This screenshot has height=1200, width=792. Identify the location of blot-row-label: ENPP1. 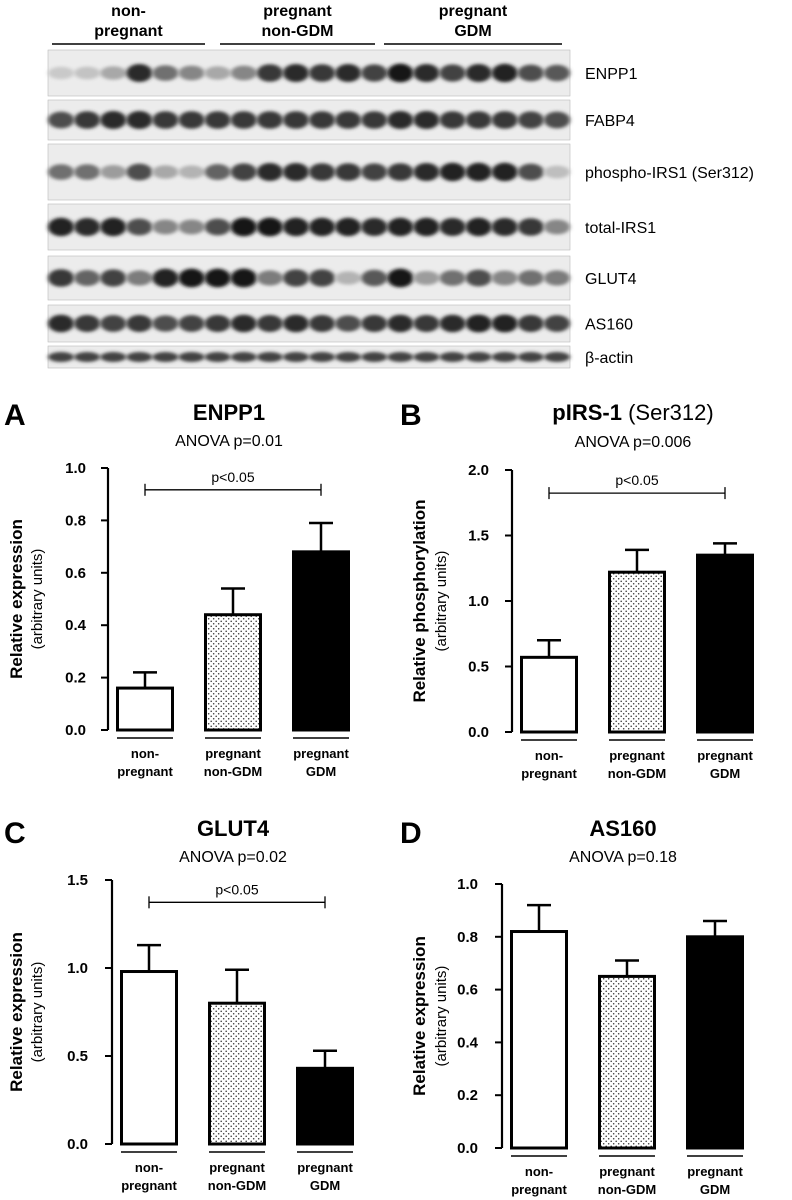
(611, 74).